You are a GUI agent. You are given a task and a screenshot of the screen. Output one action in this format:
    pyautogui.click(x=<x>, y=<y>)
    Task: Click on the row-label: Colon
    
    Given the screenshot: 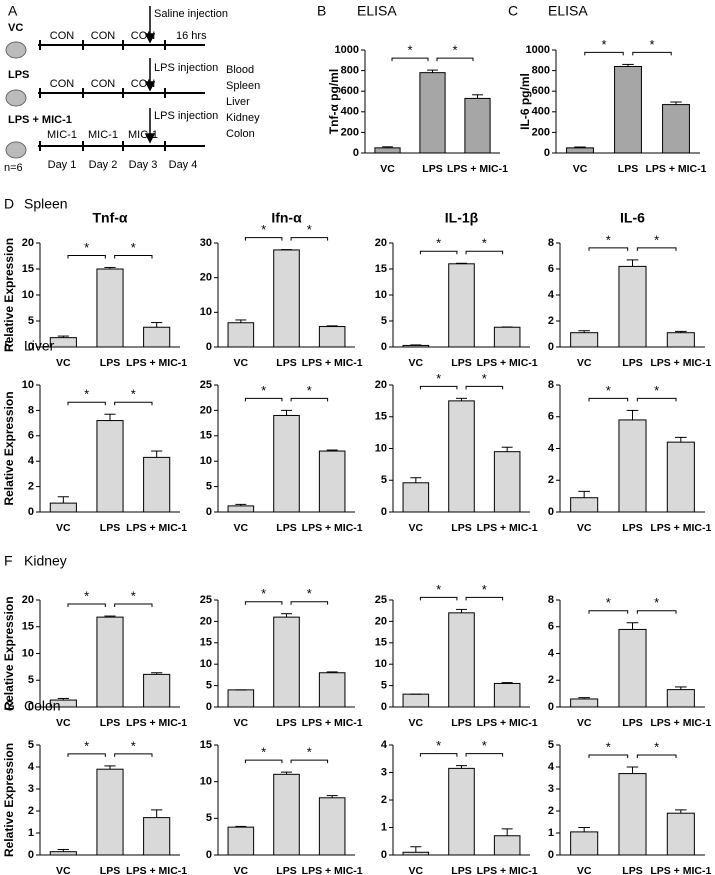 What is the action you would take?
    pyautogui.click(x=42, y=706)
    